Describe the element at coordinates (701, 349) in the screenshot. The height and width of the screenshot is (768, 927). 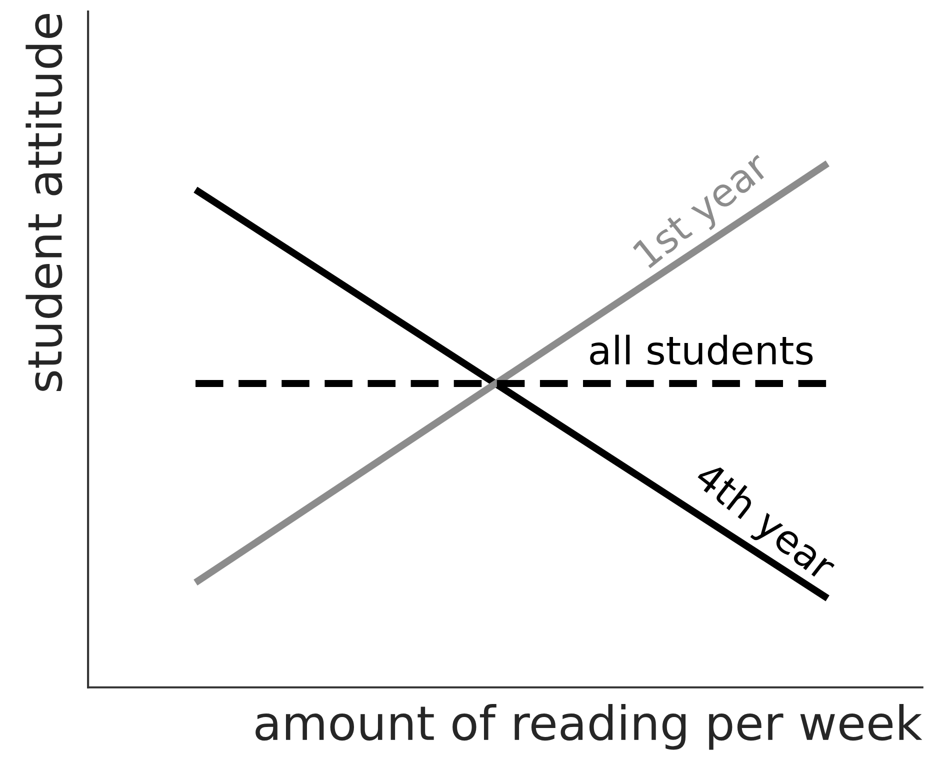
I see `series-label: all students` at that location.